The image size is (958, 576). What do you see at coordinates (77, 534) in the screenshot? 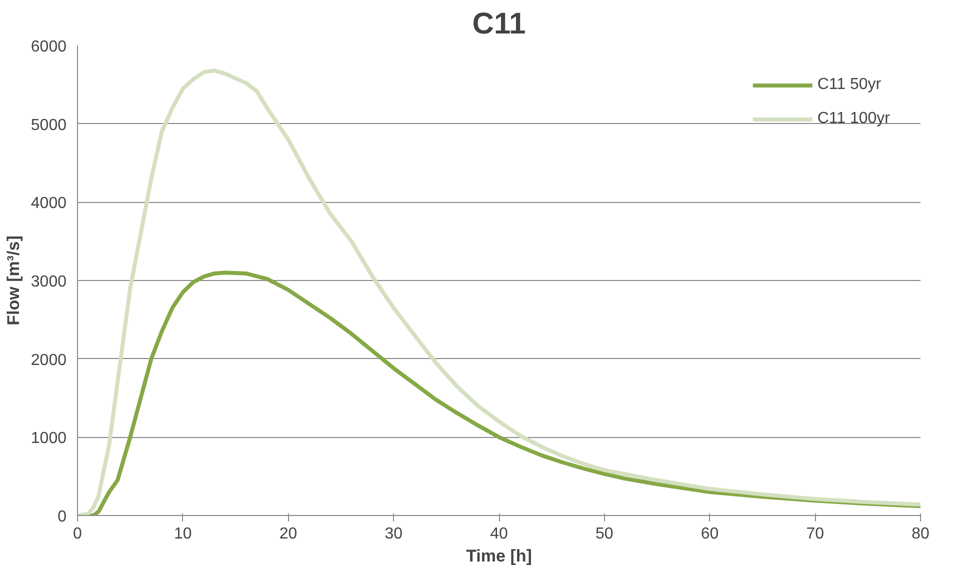
I see `x-tick-label: 0` at bounding box center [77, 534].